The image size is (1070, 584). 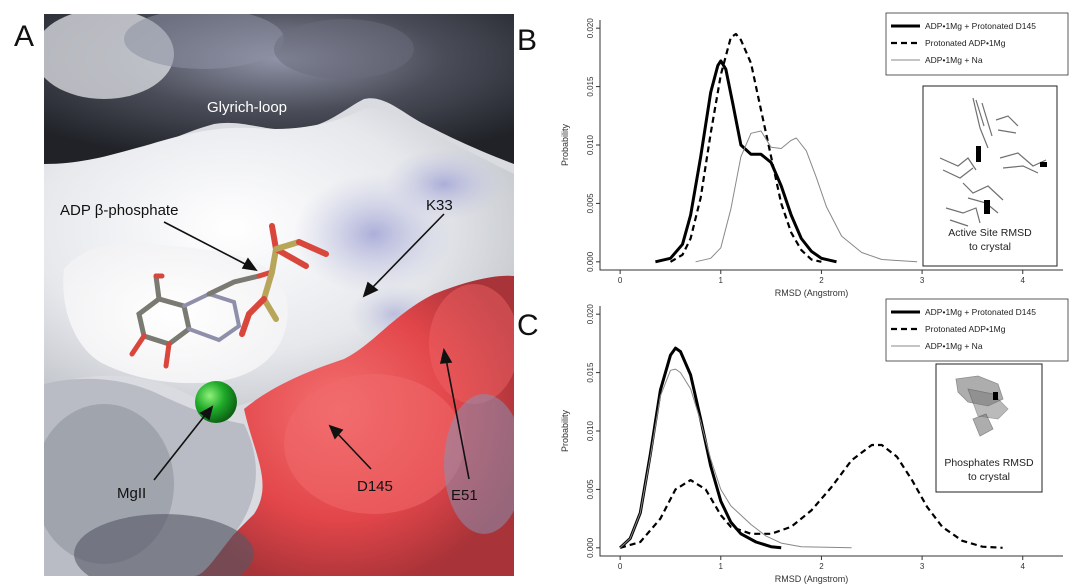 I want to click on chart-b-series, so click(x=786, y=148).